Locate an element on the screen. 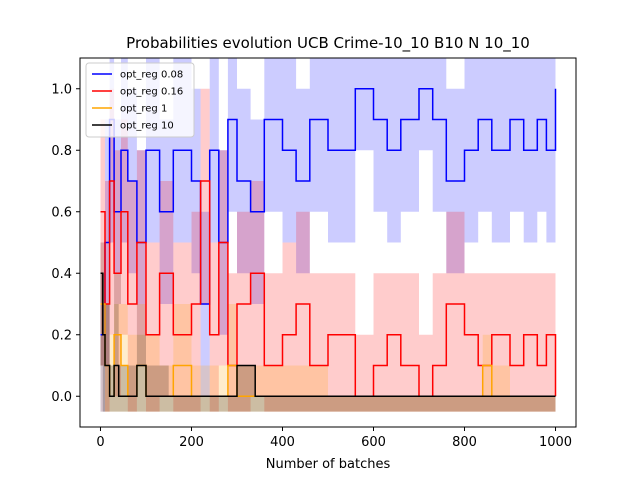 The width and height of the screenshot is (640, 480). x-tick-label-0: 0 is located at coordinates (100, 442).